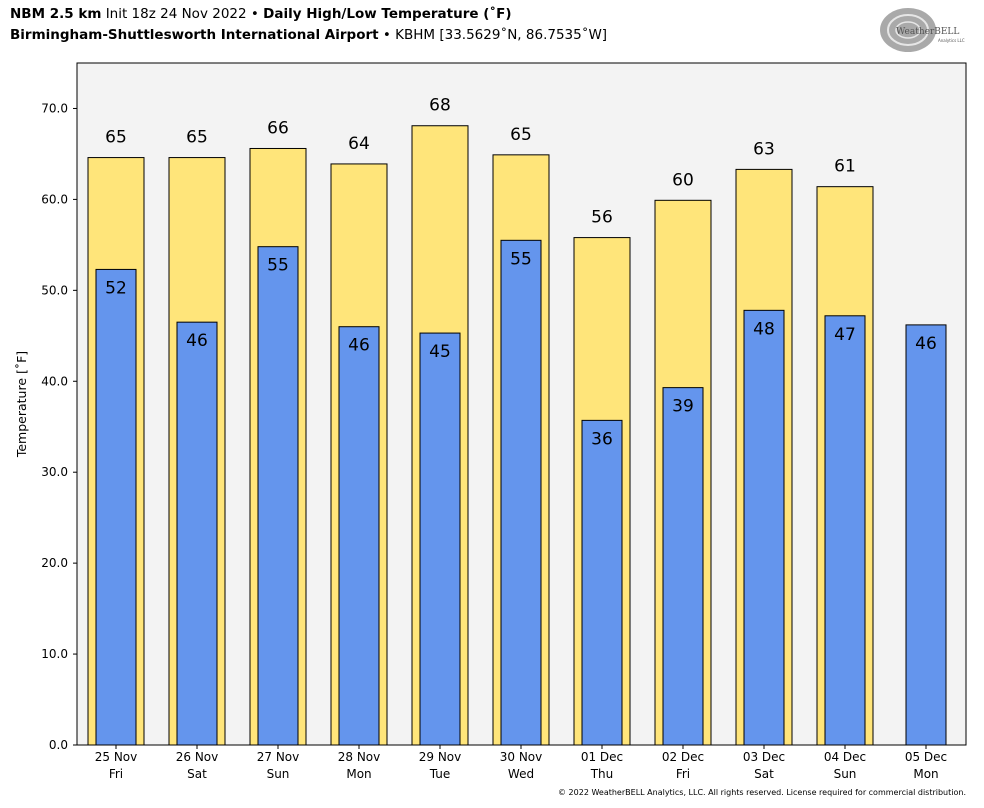  Describe the element at coordinates (845, 335) in the screenshot. I see `low-value-label: 47` at that location.